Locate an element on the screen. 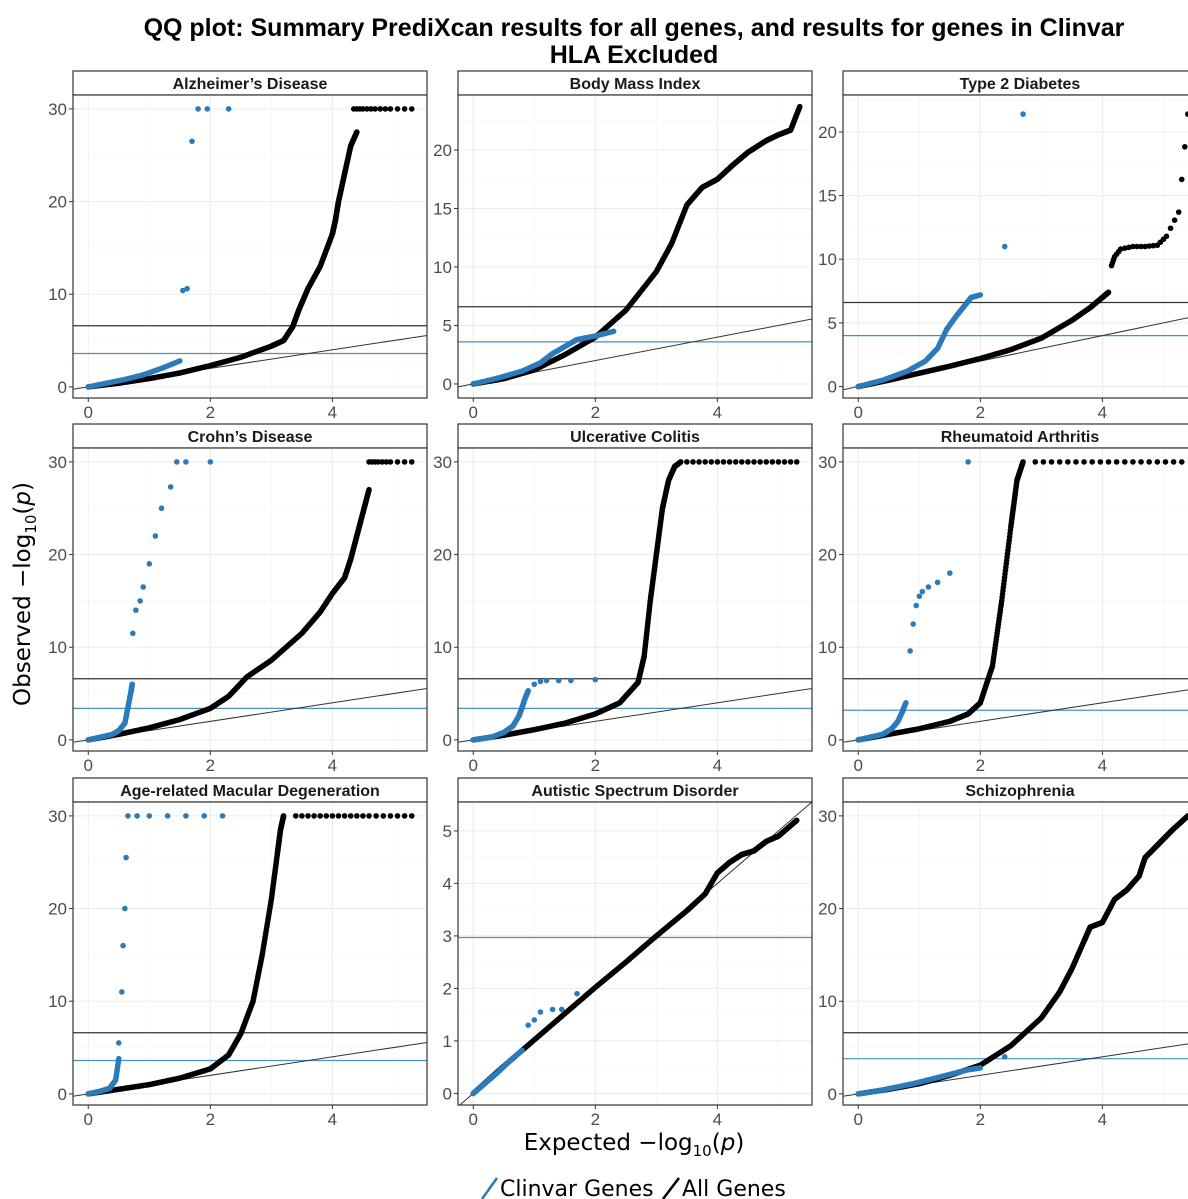 The width and height of the screenshot is (1188, 1199). legend-label-clinvar: Clinvar Genes is located at coordinates (577, 1188).